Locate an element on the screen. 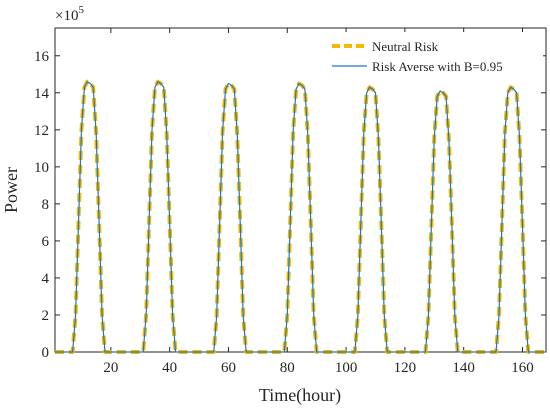  x-tick-label: 140 is located at coordinates (463, 368).